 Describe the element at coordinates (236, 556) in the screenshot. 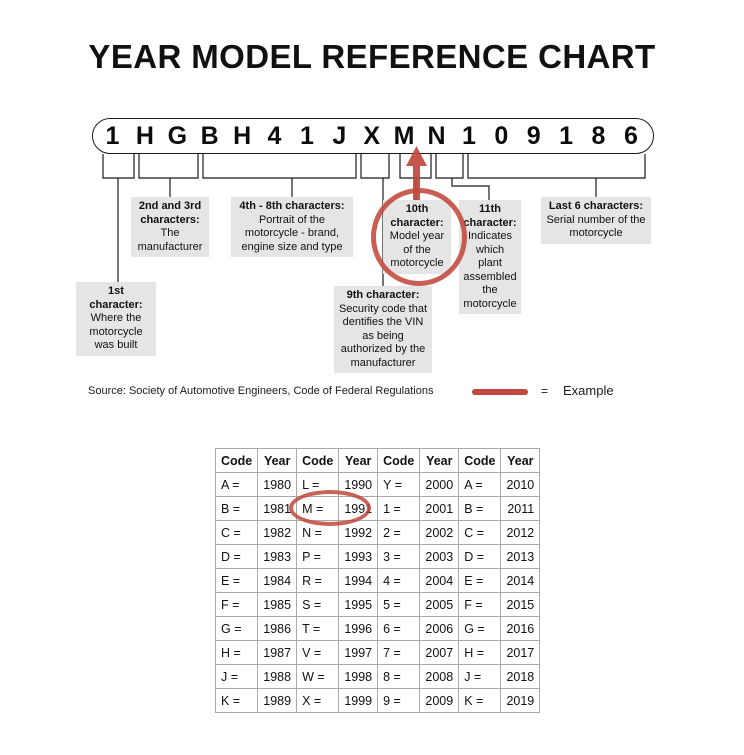

I see `code-cell: D =` at that location.